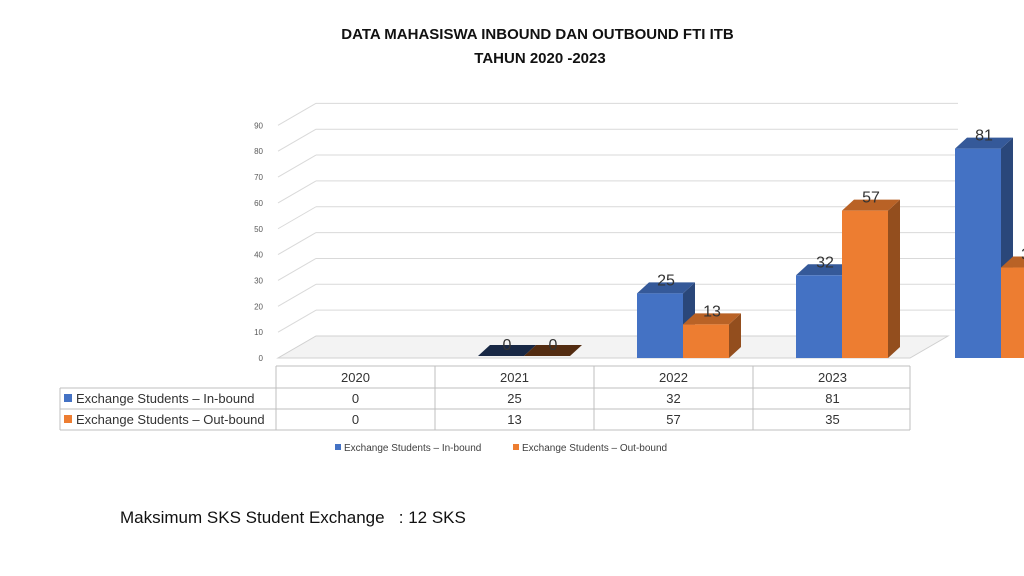 The width and height of the screenshot is (1024, 576). I want to click on table-cell: 35, so click(832, 419).